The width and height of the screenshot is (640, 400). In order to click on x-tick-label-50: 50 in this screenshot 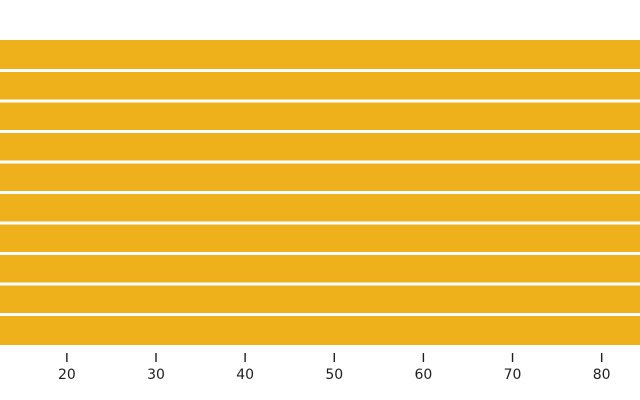, I will do `click(334, 375)`.